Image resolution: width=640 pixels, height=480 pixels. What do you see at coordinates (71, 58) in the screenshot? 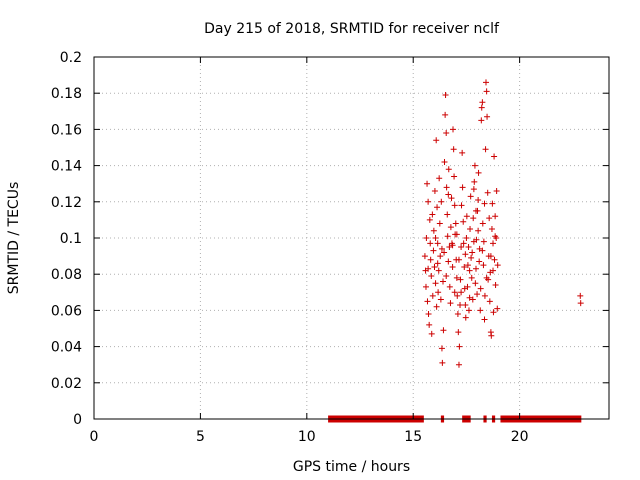
I see `y-tick-label: 0.2` at bounding box center [71, 58].